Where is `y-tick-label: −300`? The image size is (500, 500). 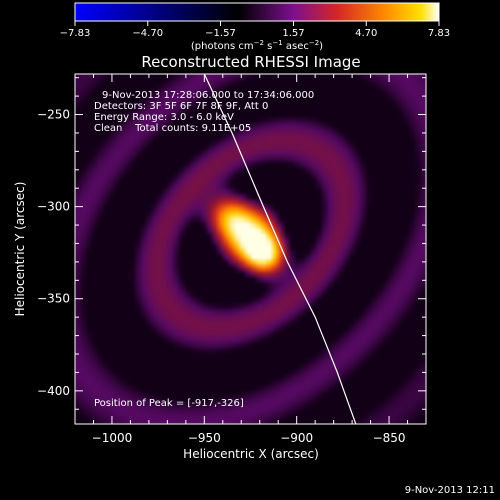 y-tick-label: −300 is located at coordinates (53, 207).